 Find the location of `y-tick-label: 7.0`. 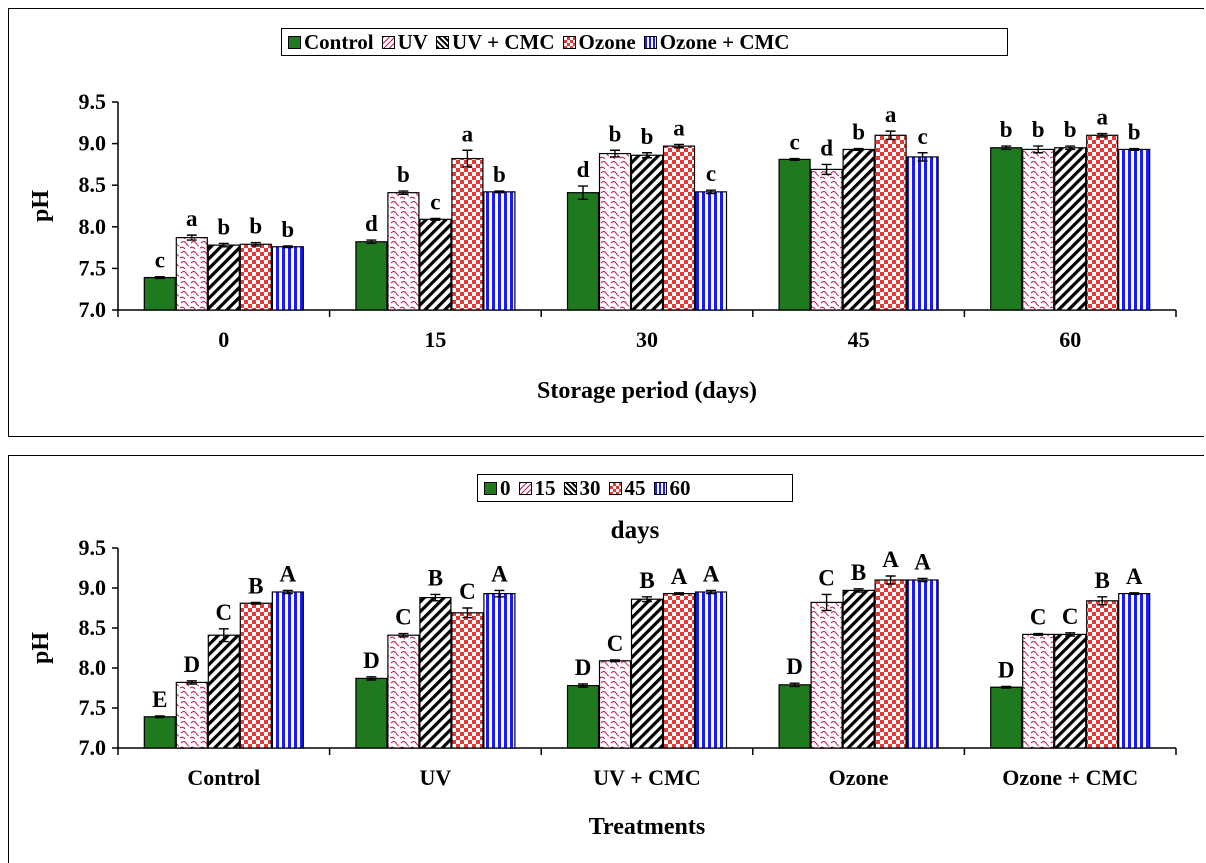

y-tick-label: 7.0 is located at coordinates (93, 747).